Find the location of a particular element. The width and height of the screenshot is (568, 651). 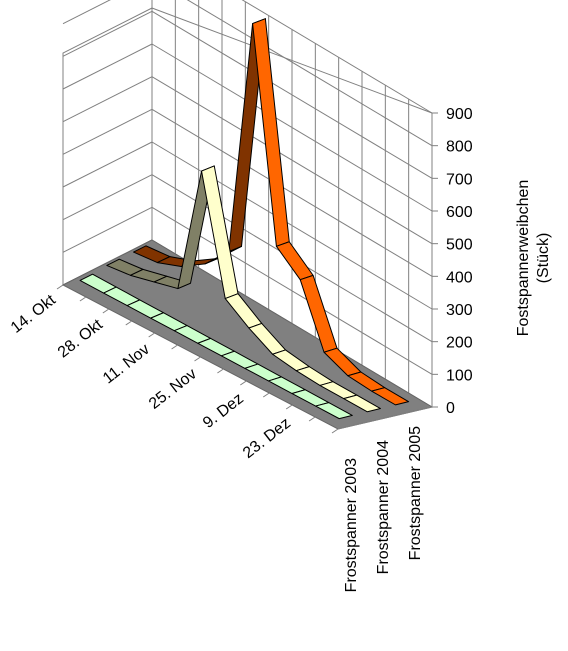

x-tick-label: 14. Okt is located at coordinates (34, 313).